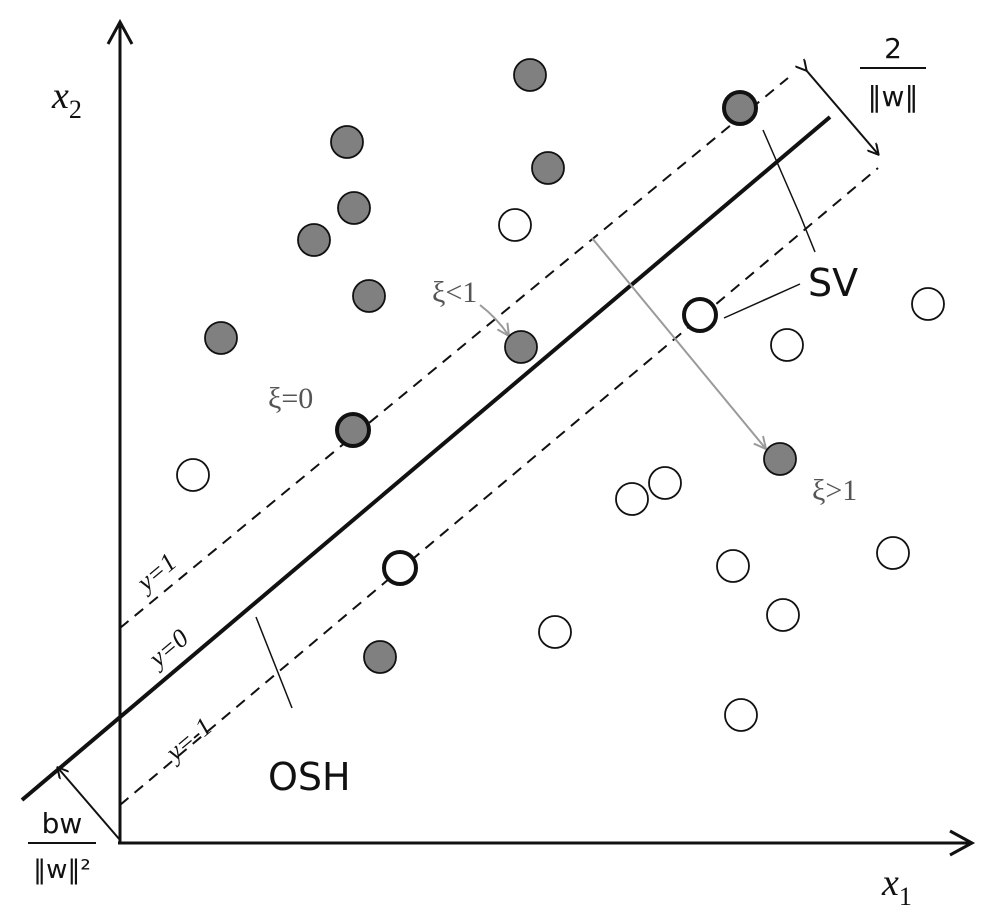 This screenshot has width=1000, height=920. What do you see at coordinates (896, 886) in the screenshot?
I see `x1-axis-label: x1` at bounding box center [896, 886].